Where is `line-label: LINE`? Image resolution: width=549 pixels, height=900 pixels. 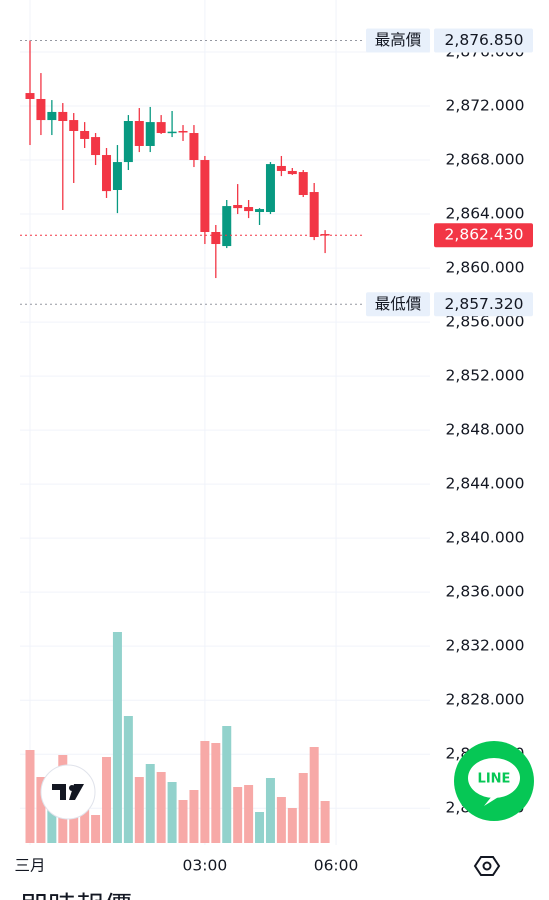
line-label: LINE is located at coordinates (494, 779).